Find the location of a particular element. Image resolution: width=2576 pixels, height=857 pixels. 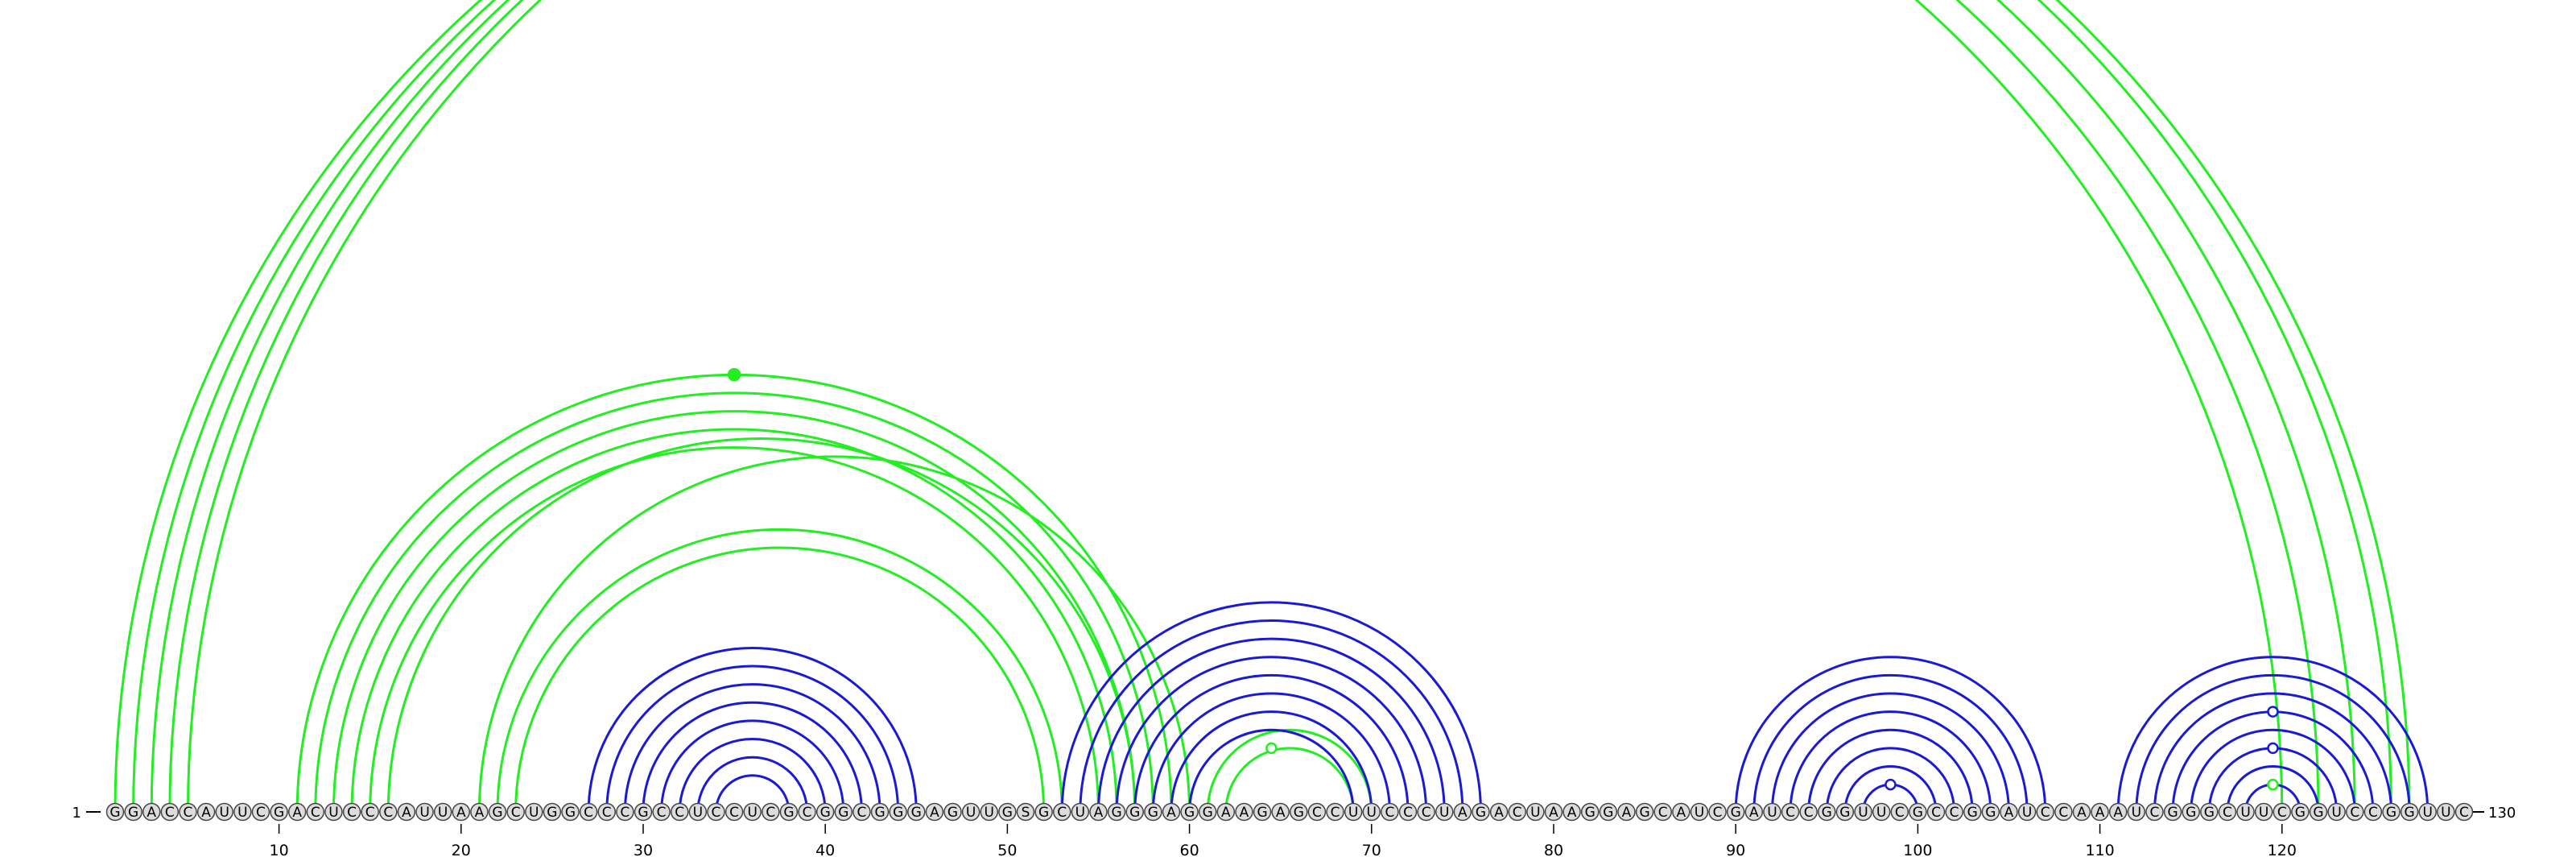

blue-circle-marker is located at coordinates (1891, 784).